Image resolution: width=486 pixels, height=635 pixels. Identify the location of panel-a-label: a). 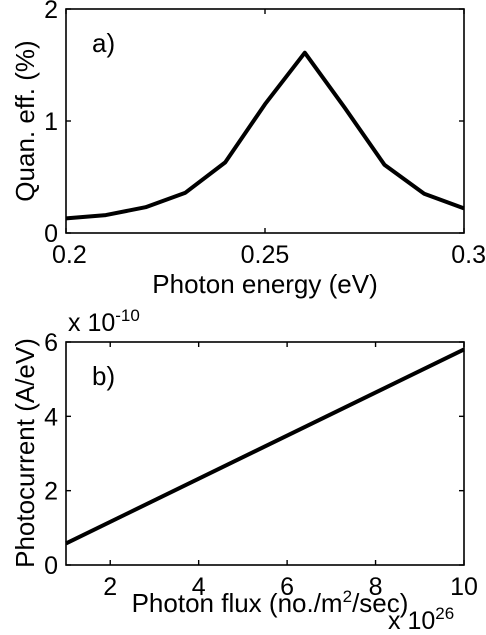
(103, 43).